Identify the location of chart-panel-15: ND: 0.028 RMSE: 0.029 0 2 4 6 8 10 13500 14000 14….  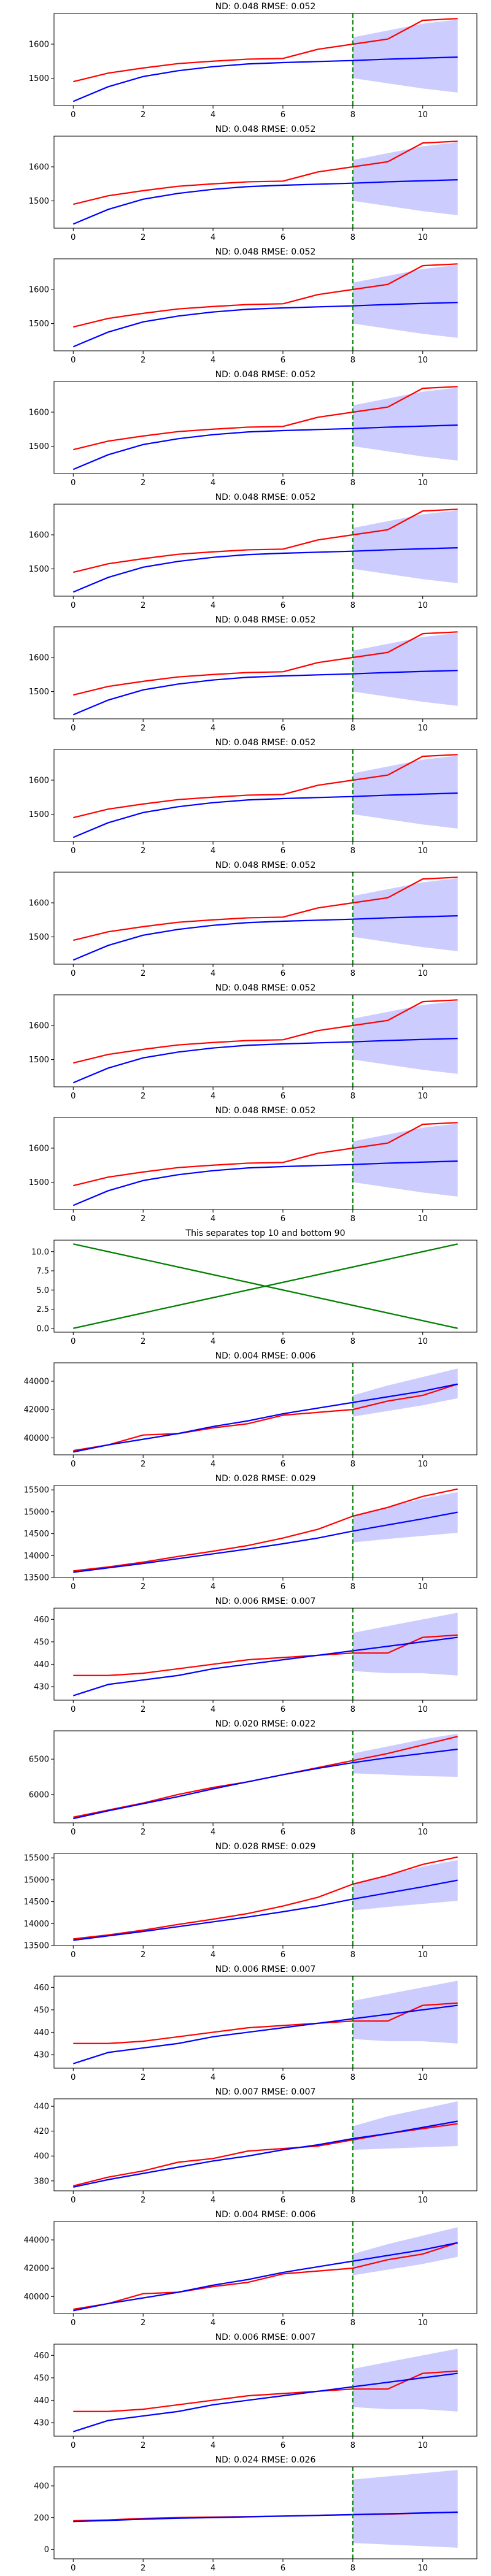
(251, 1901).